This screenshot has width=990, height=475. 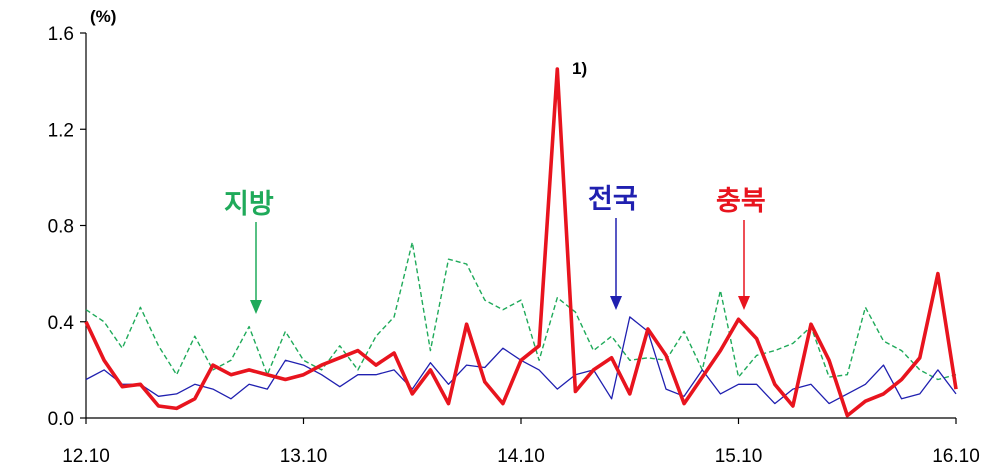 I want to click on arrow-jibang-head, so click(x=256, y=307).